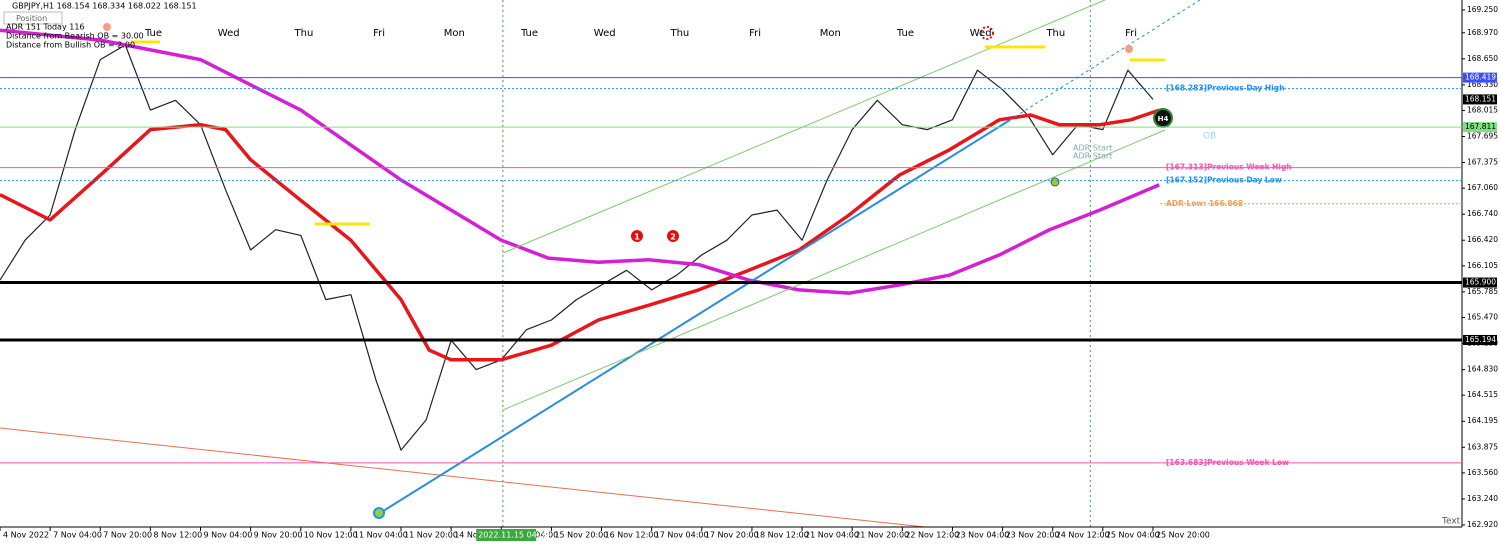  Describe the element at coordinates (1133, 535) in the screenshot. I see `x-tick-label: 25 Nov 04:00` at that location.